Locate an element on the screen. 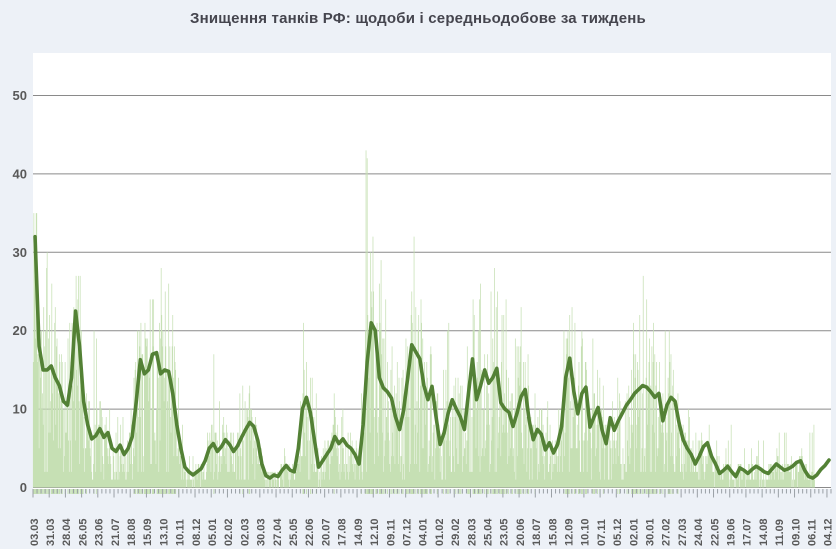  y-tick-label: 20 is located at coordinates (20, 330).